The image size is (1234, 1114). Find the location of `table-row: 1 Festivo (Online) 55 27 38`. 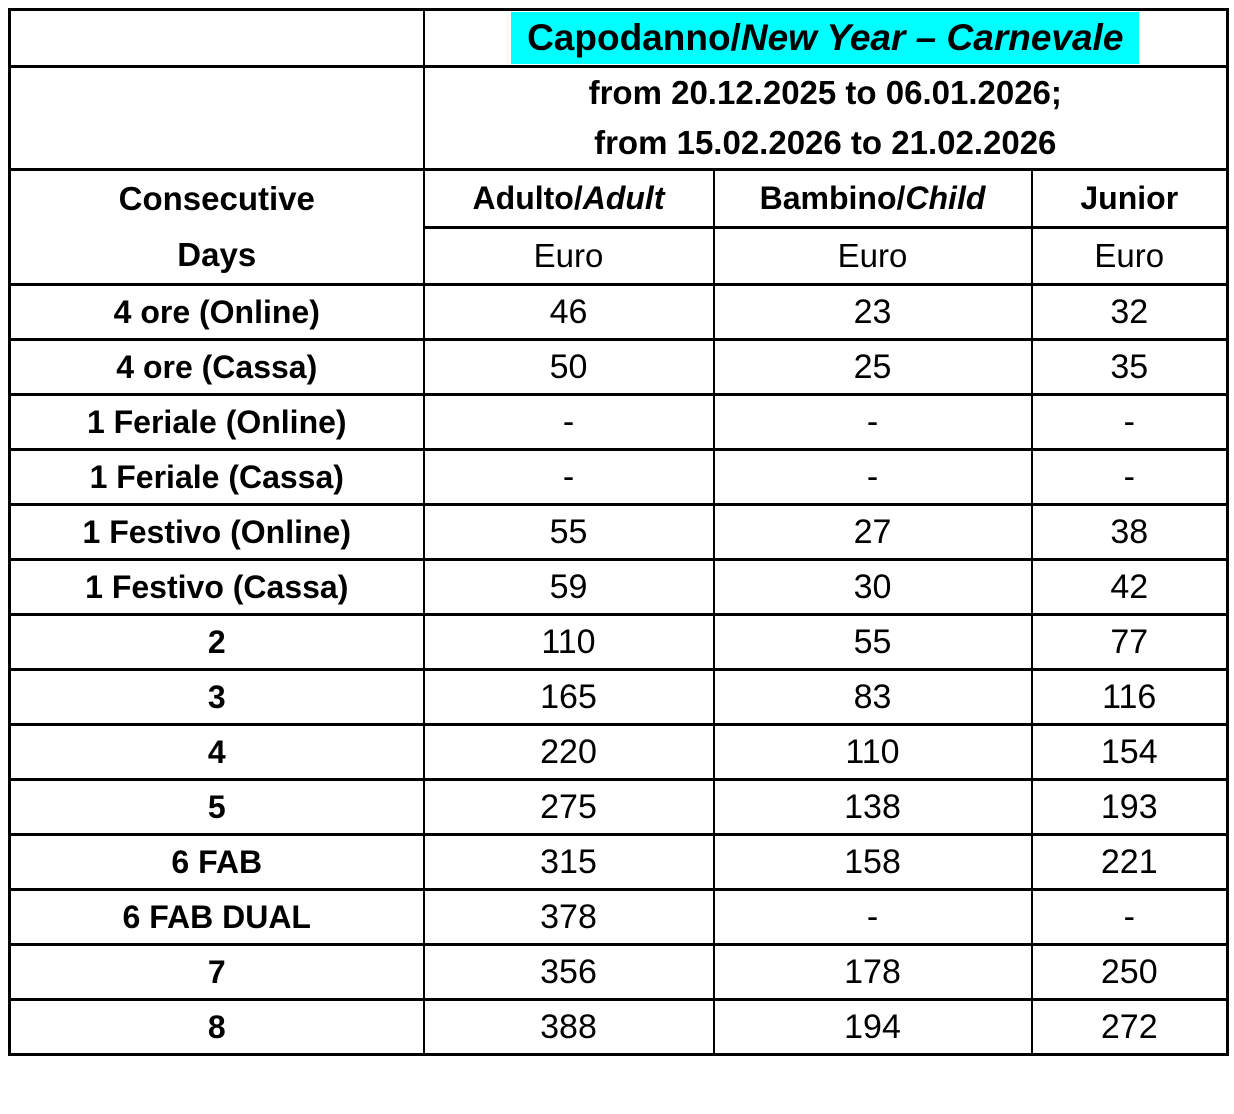

table-row: 1 Festivo (Online) 55 27 38 is located at coordinates (618, 532).